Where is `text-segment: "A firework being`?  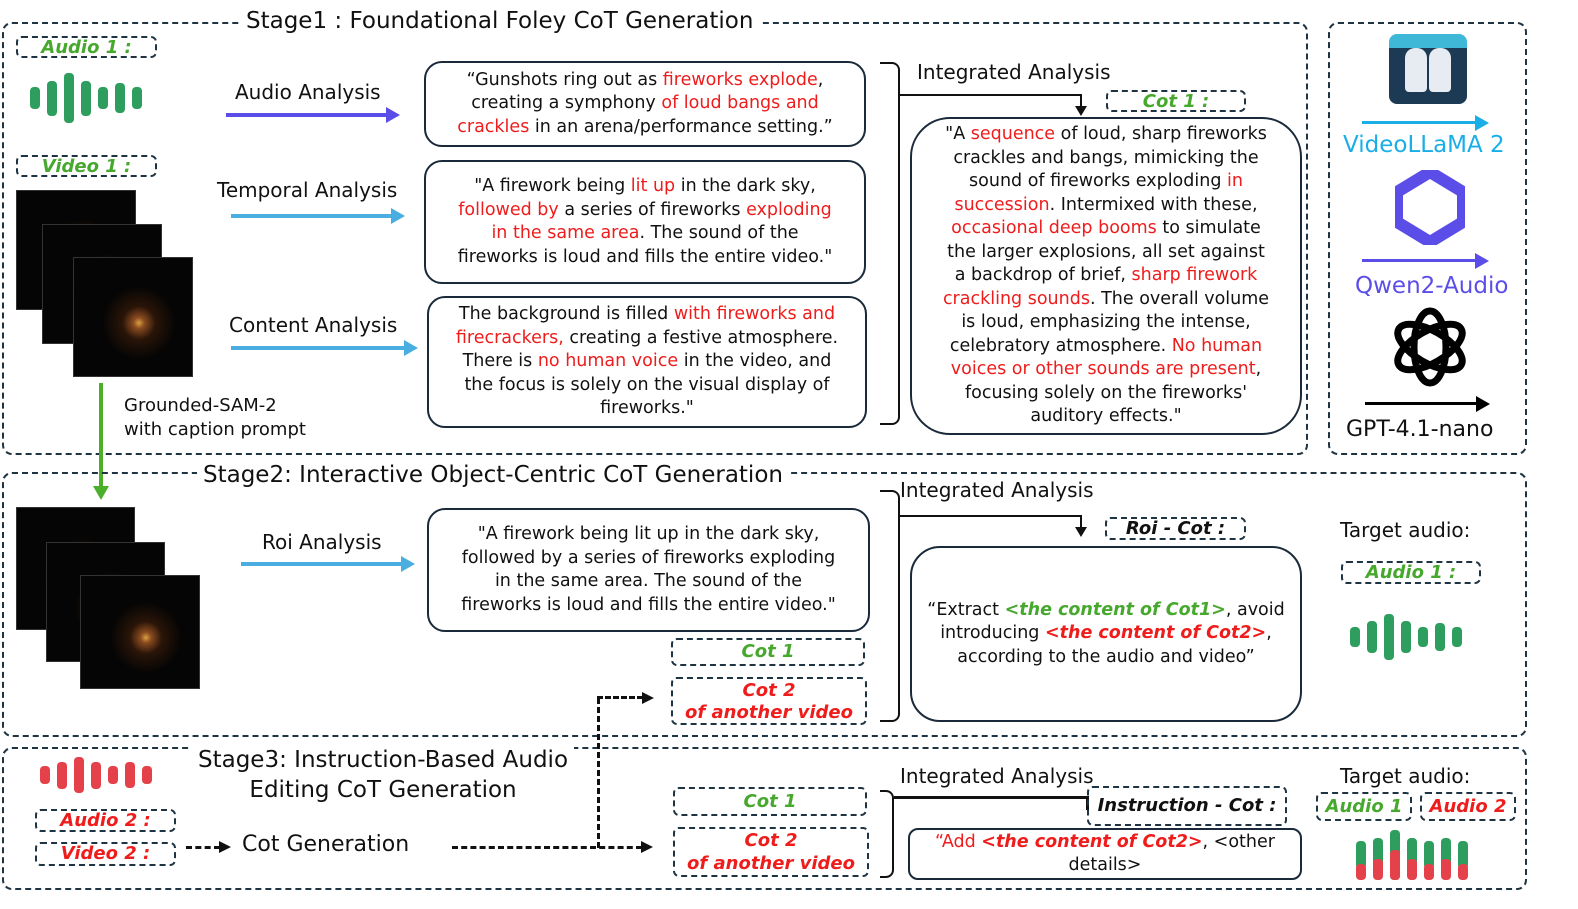
text-segment: "A firework being is located at coordinates (552, 186).